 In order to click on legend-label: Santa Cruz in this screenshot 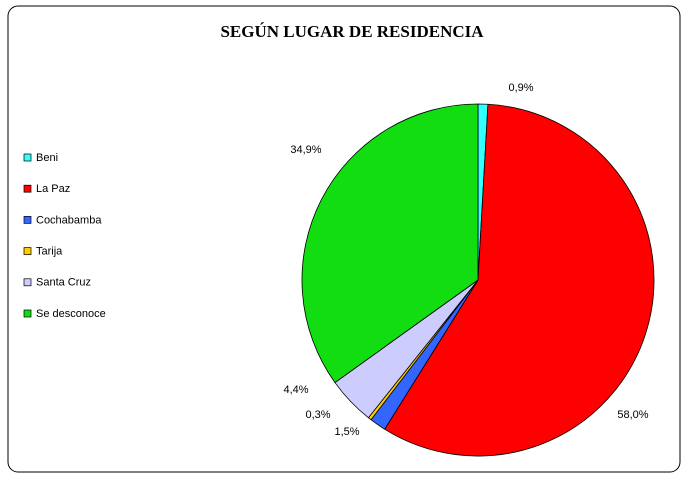, I will do `click(63, 283)`.